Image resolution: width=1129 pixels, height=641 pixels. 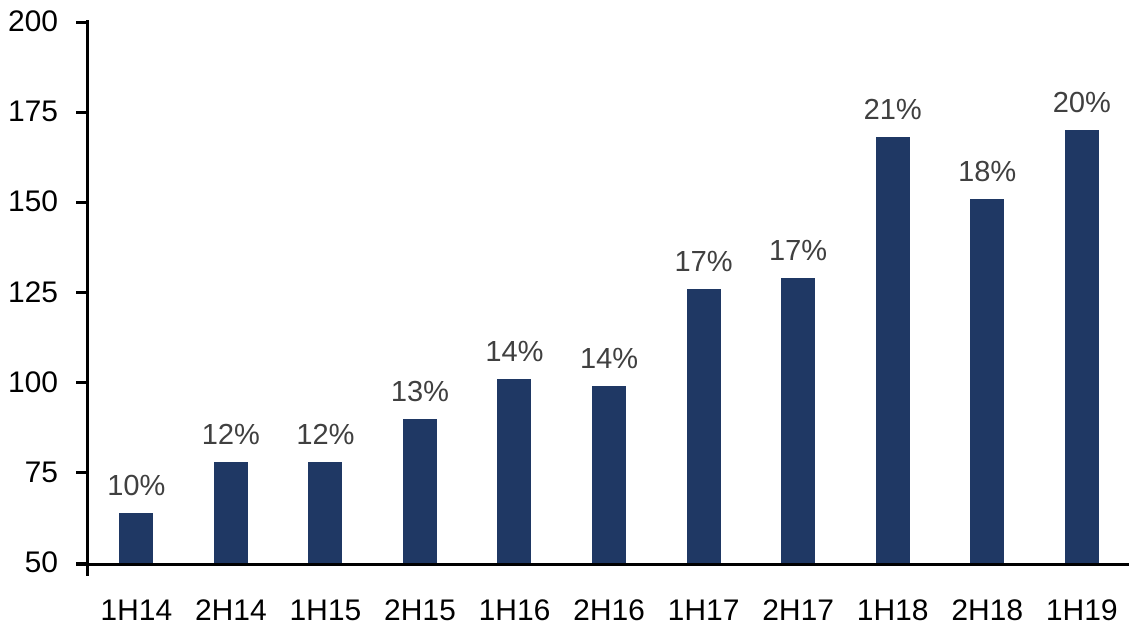 What do you see at coordinates (609, 610) in the screenshot?
I see `x-axis-label: 2H16` at bounding box center [609, 610].